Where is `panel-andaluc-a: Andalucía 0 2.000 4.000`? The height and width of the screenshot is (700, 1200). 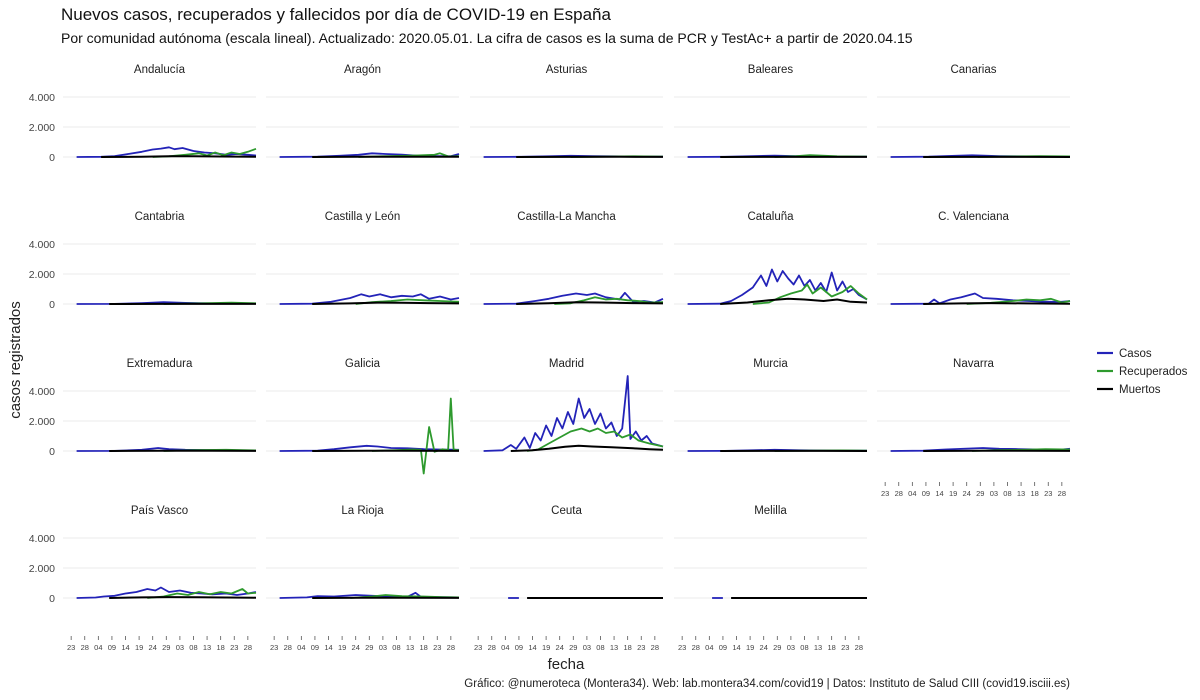
panel-andaluc-a: Andalucía 0 2.000 4.000 is located at coordinates (143, 114).